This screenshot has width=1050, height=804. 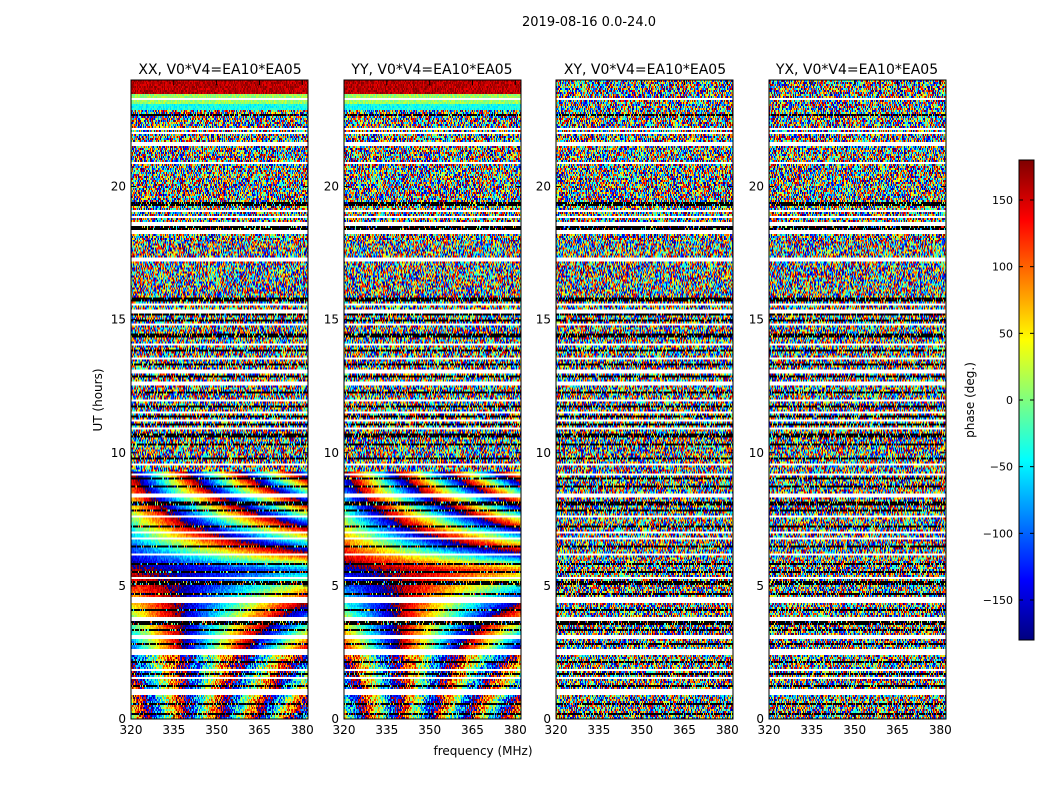 What do you see at coordinates (1006, 333) in the screenshot?
I see `colorbar-tick-label: 50` at bounding box center [1006, 333].